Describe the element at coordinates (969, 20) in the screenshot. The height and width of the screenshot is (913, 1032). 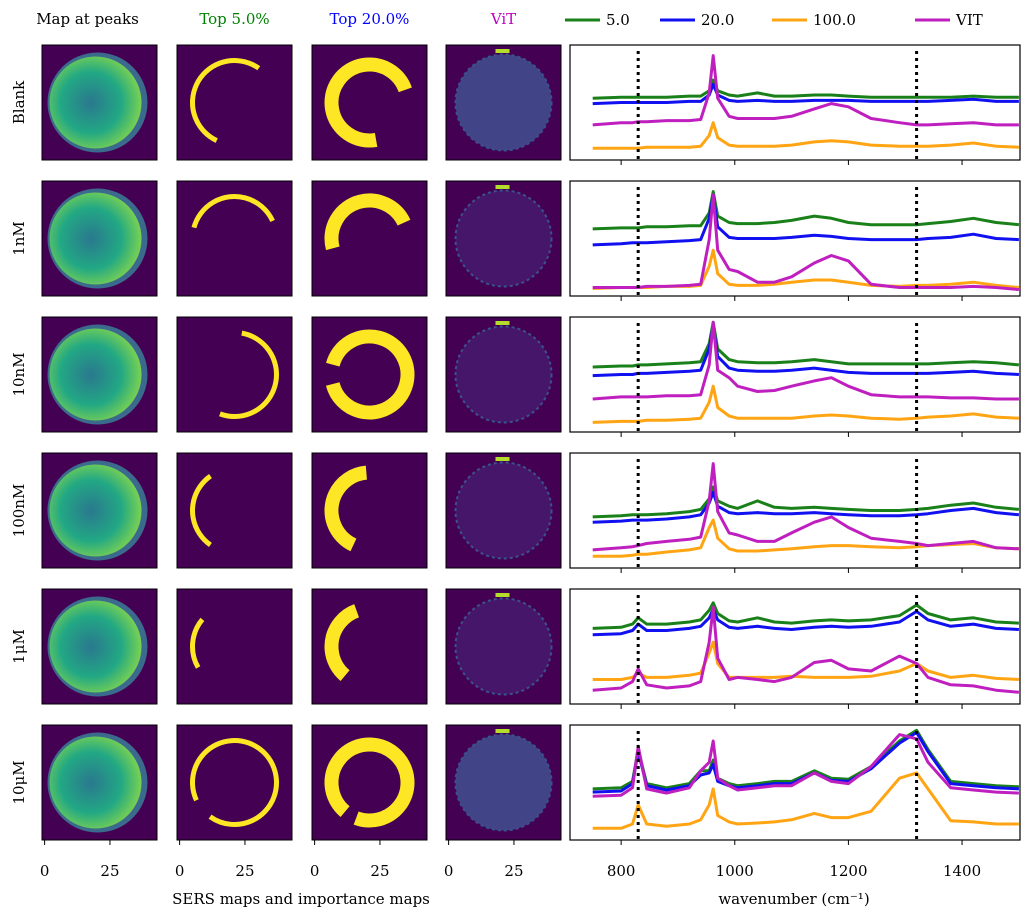
I see `legend-label: VIT` at that location.